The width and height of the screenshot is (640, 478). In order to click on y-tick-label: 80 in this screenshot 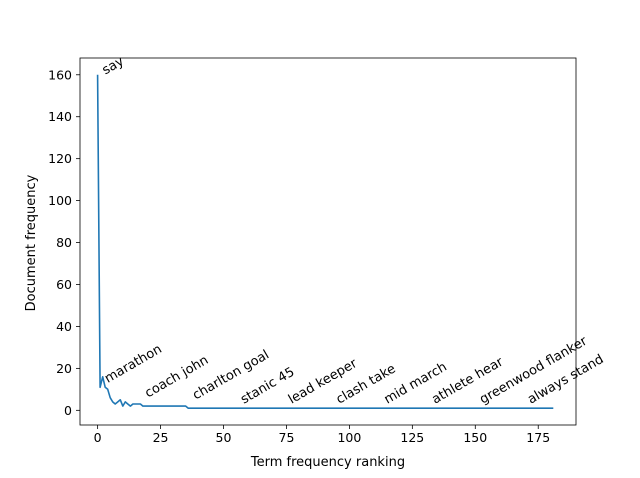, I will do `click(64, 242)`.